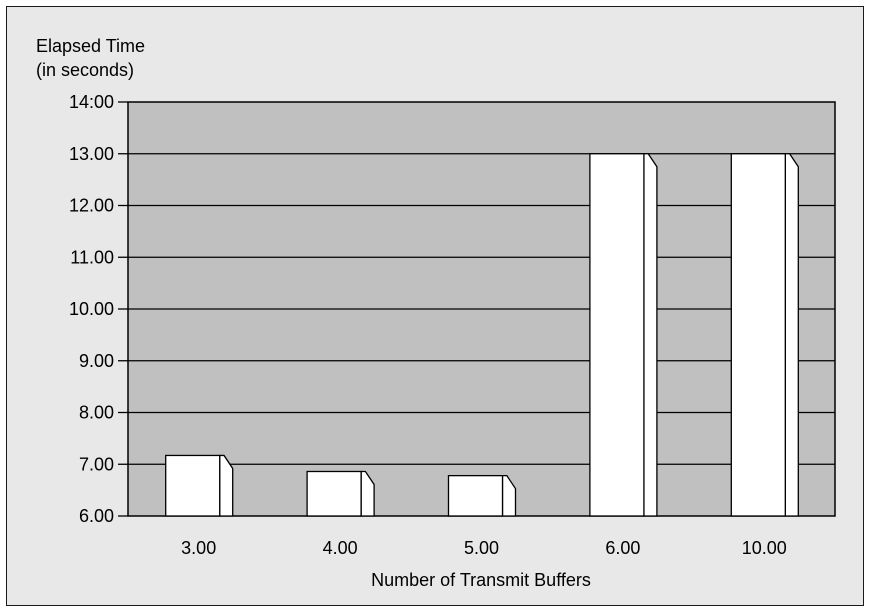  Describe the element at coordinates (96, 413) in the screenshot. I see `y-tick-label: 8.00` at that location.